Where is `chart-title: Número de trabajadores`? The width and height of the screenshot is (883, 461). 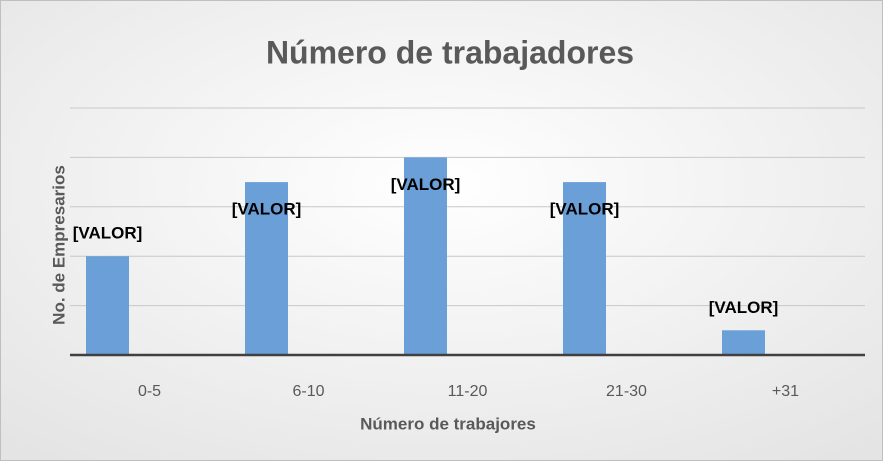 chart-title: Número de trabajadores is located at coordinates (450, 52).